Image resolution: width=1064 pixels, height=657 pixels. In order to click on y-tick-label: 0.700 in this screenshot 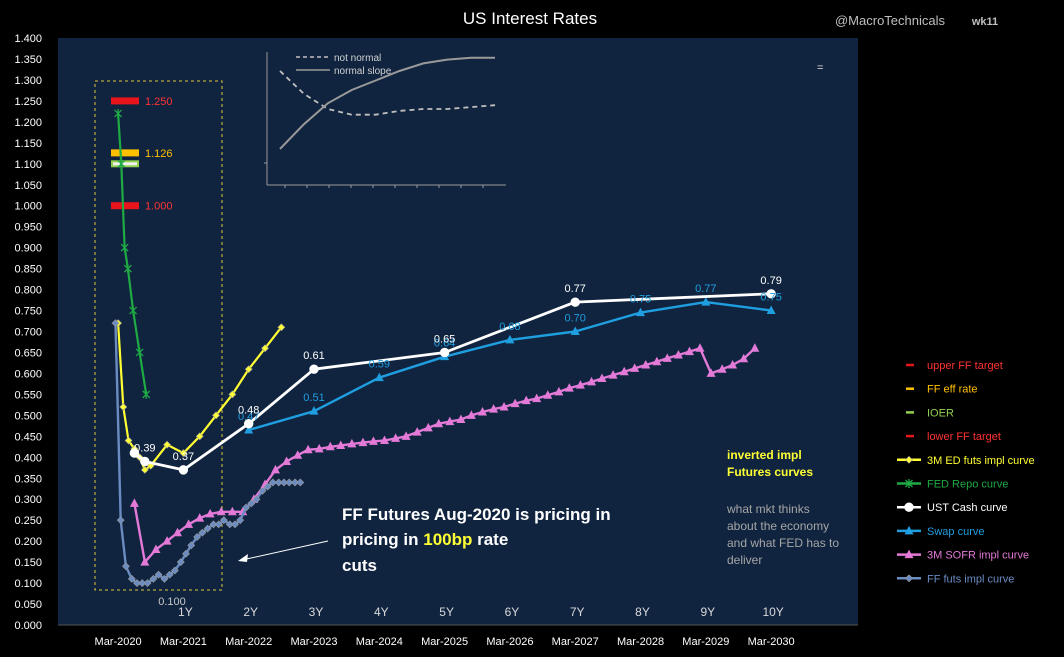, I will do `click(28, 333)`.